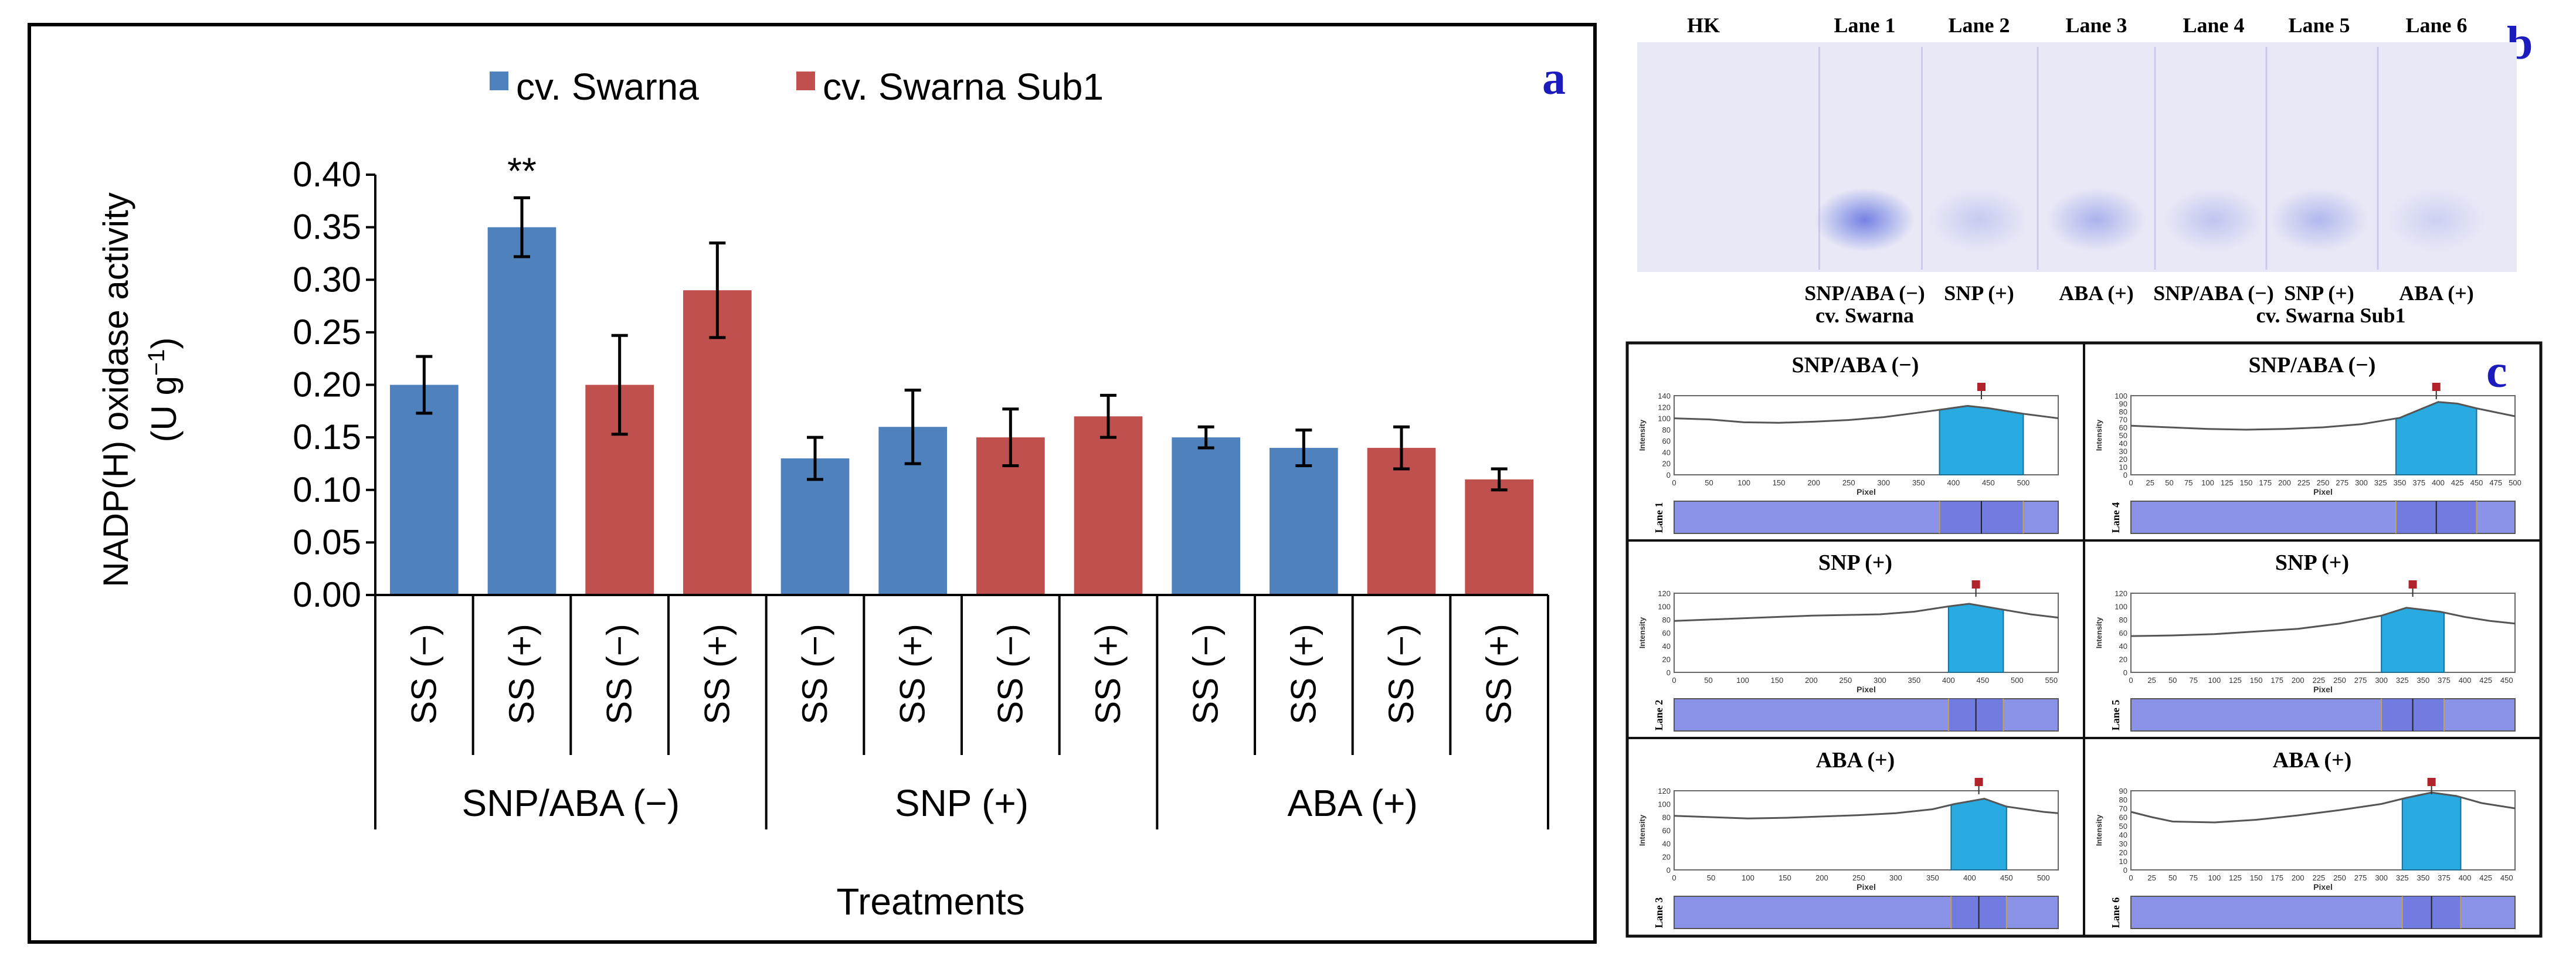  What do you see at coordinates (1554, 78) in the screenshot?
I see `panel-a-label: a` at bounding box center [1554, 78].